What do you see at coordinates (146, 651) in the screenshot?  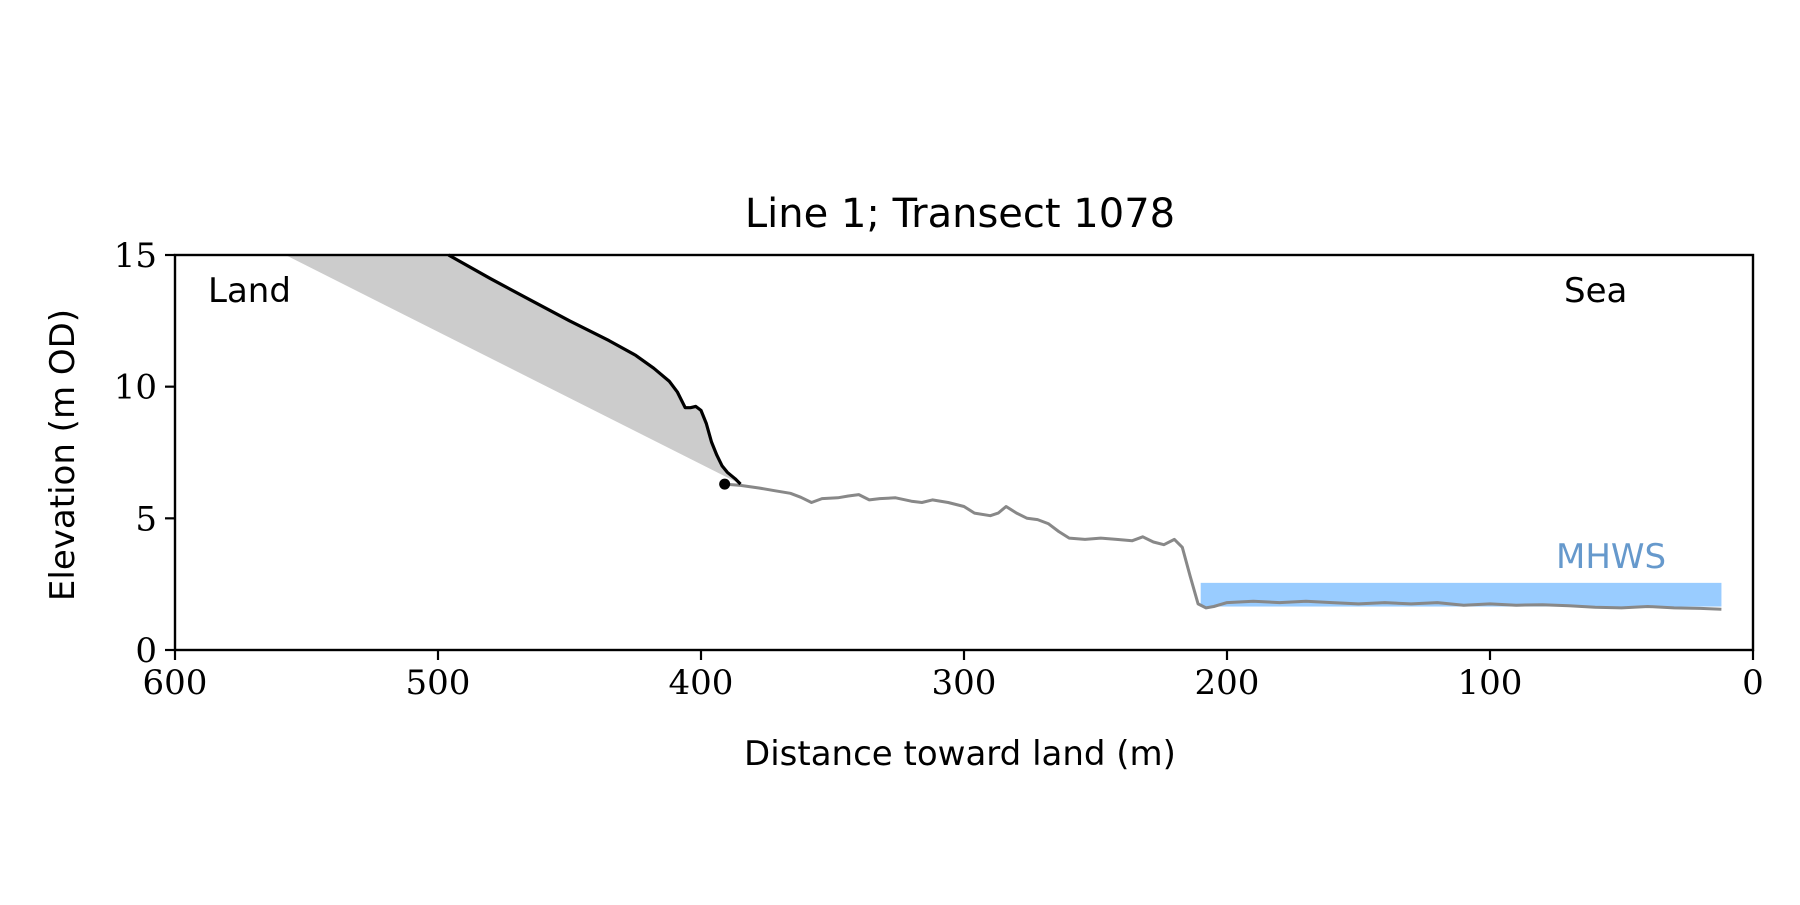 I see `y-tick-label: 0` at bounding box center [146, 651].